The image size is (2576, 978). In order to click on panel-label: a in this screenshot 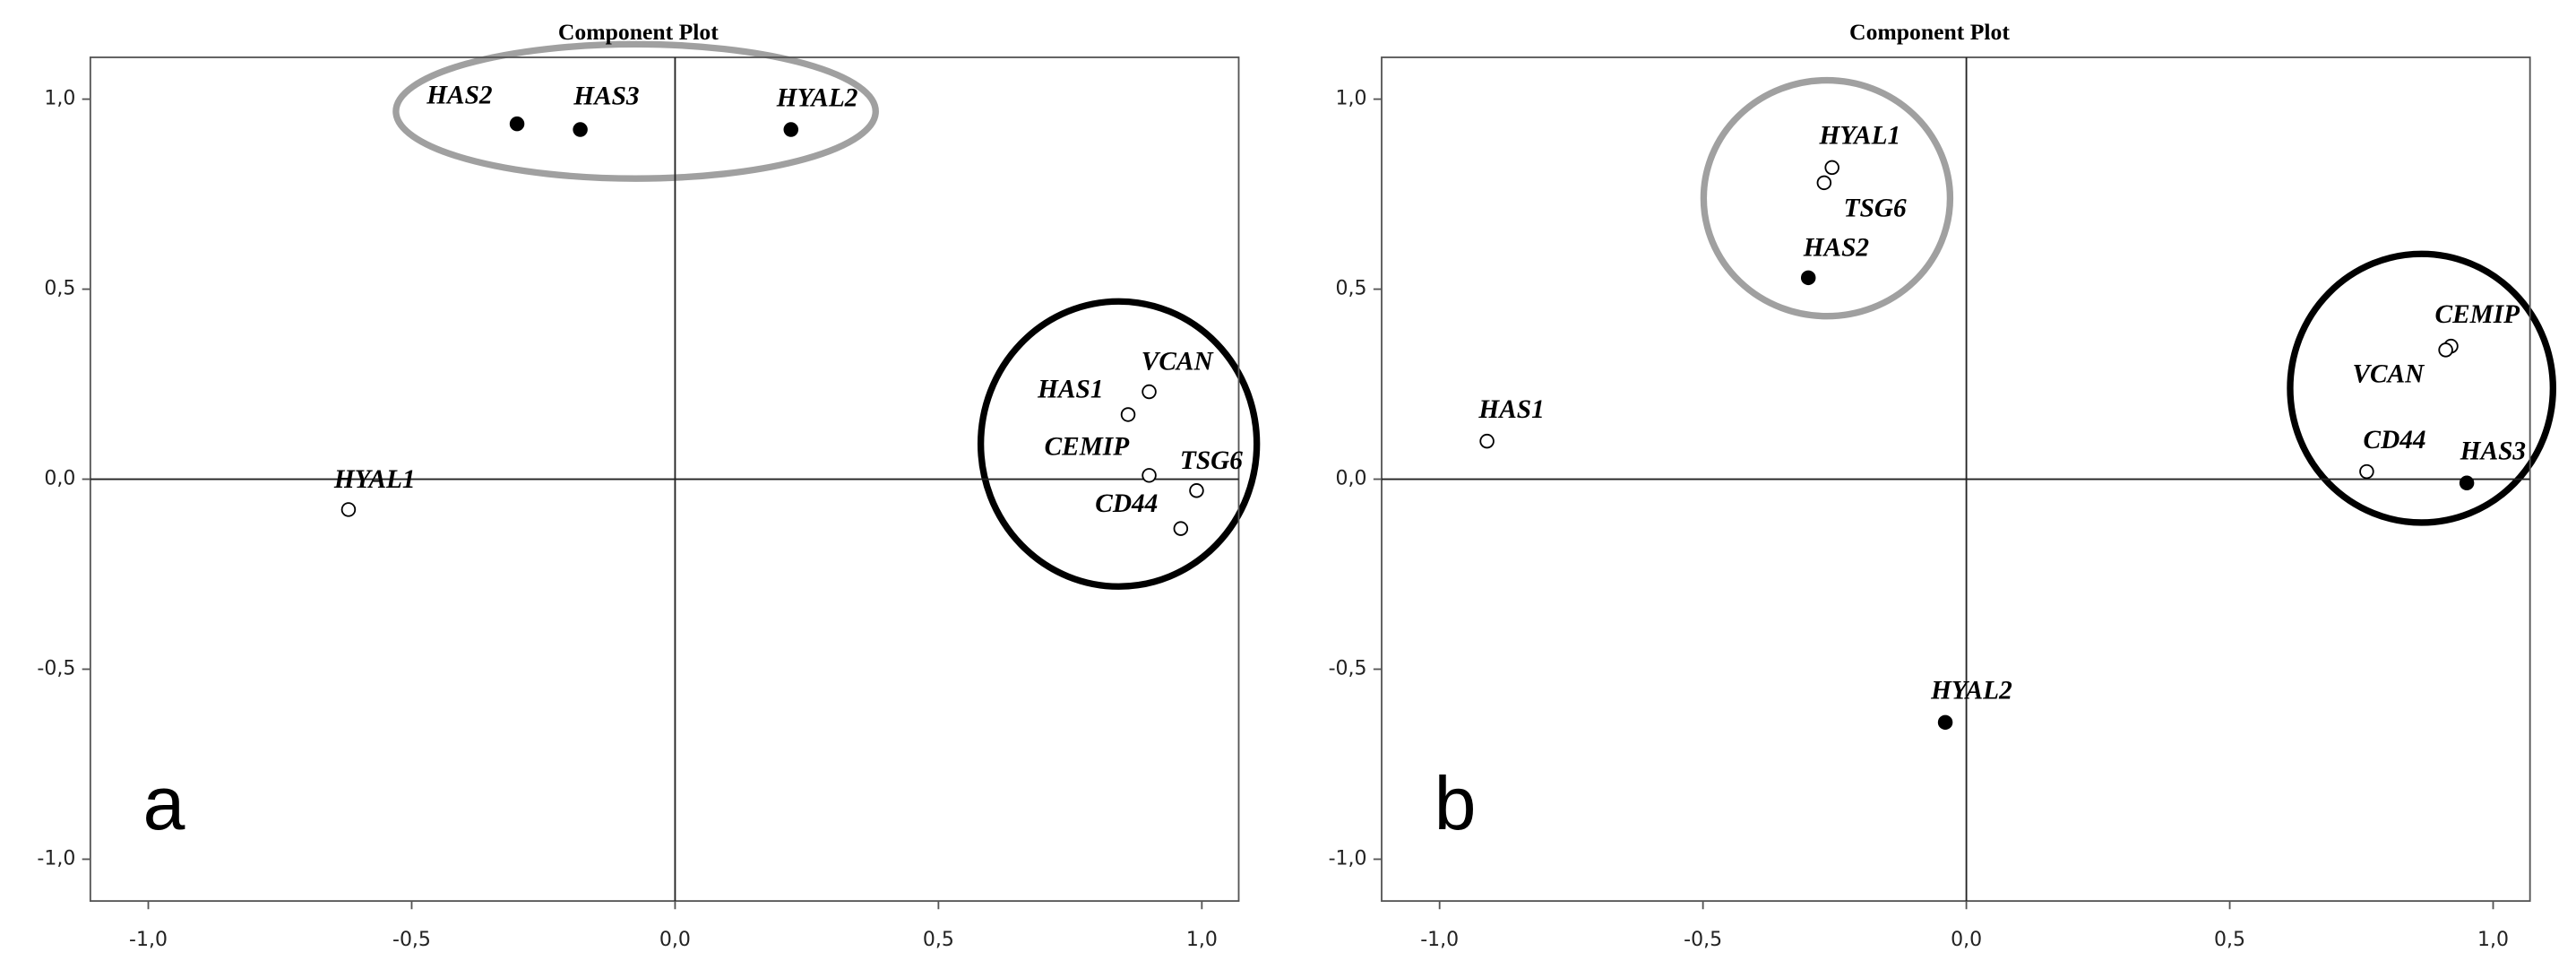, I will do `click(164, 803)`.